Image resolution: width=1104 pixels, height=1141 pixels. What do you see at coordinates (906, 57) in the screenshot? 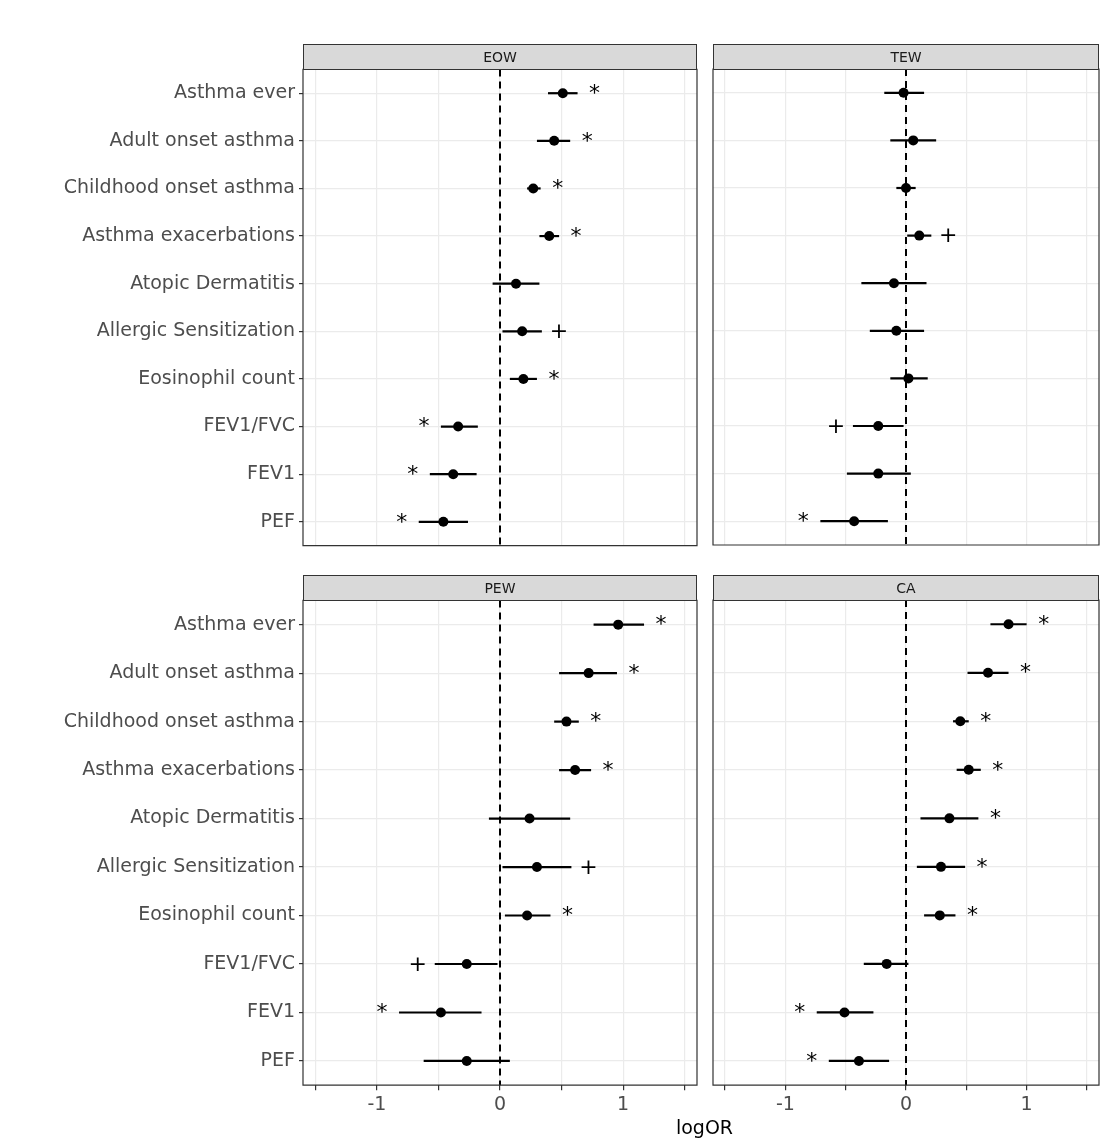
I see `chart-title: TEW` at bounding box center [906, 57].